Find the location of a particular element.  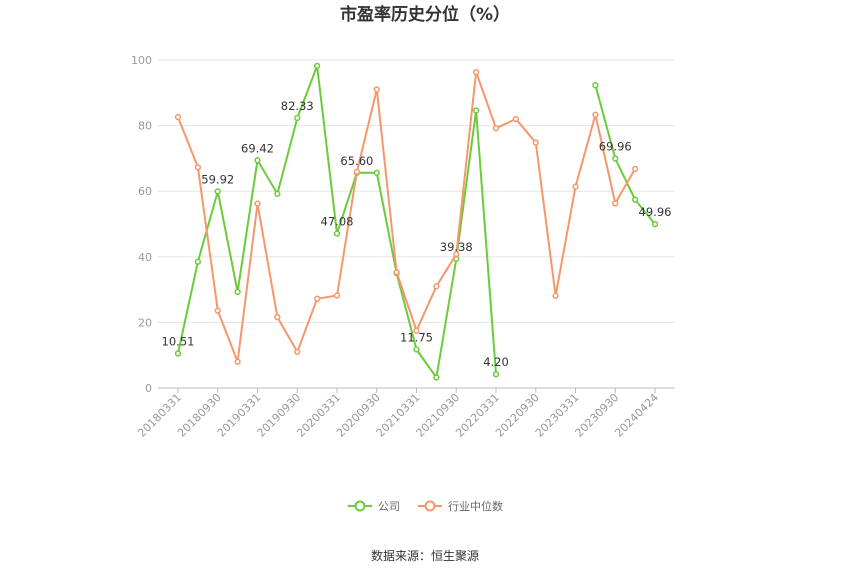

legend-label: 行业中位数 is located at coordinates (475, 506).